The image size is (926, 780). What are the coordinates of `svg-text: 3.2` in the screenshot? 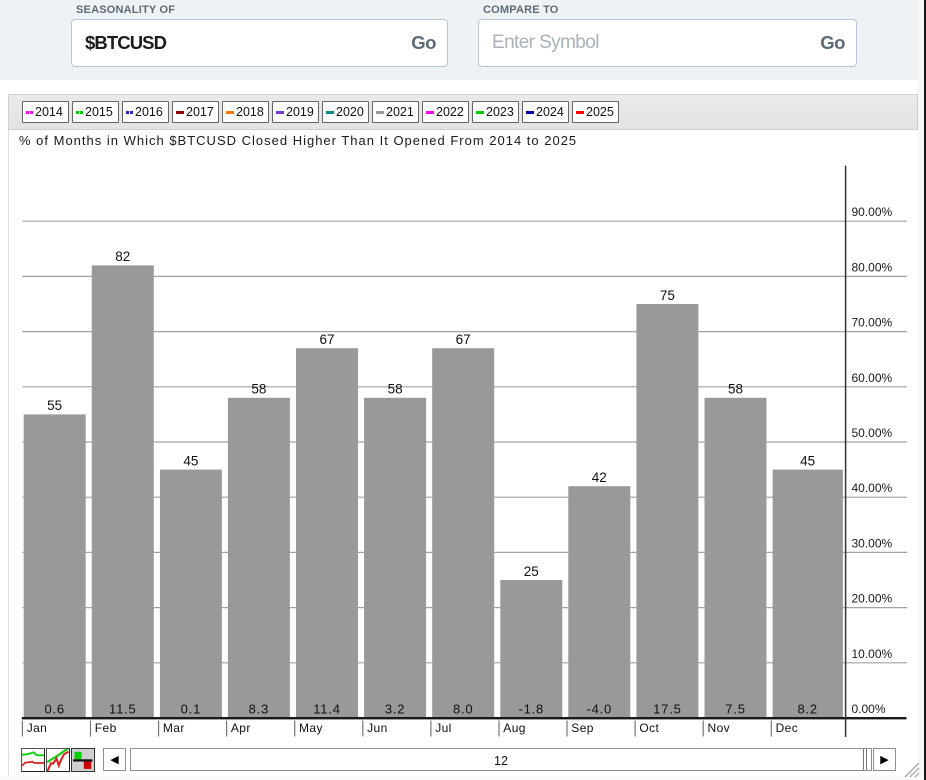 It's located at (395, 709).